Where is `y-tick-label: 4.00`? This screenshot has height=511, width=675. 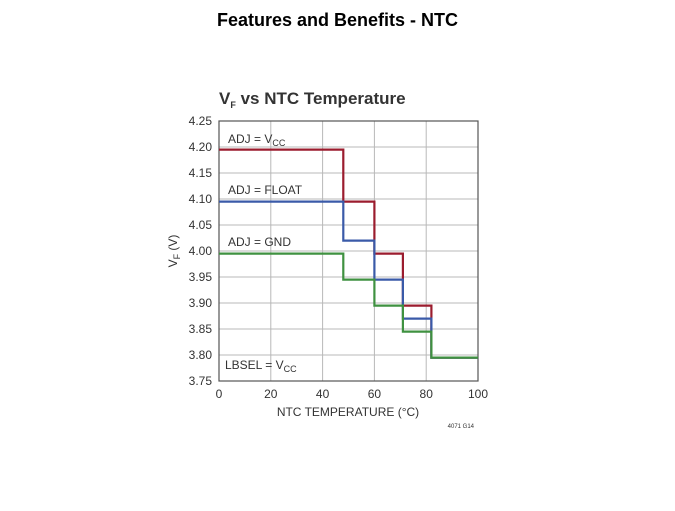 y-tick-label: 4.00 is located at coordinates (201, 251).